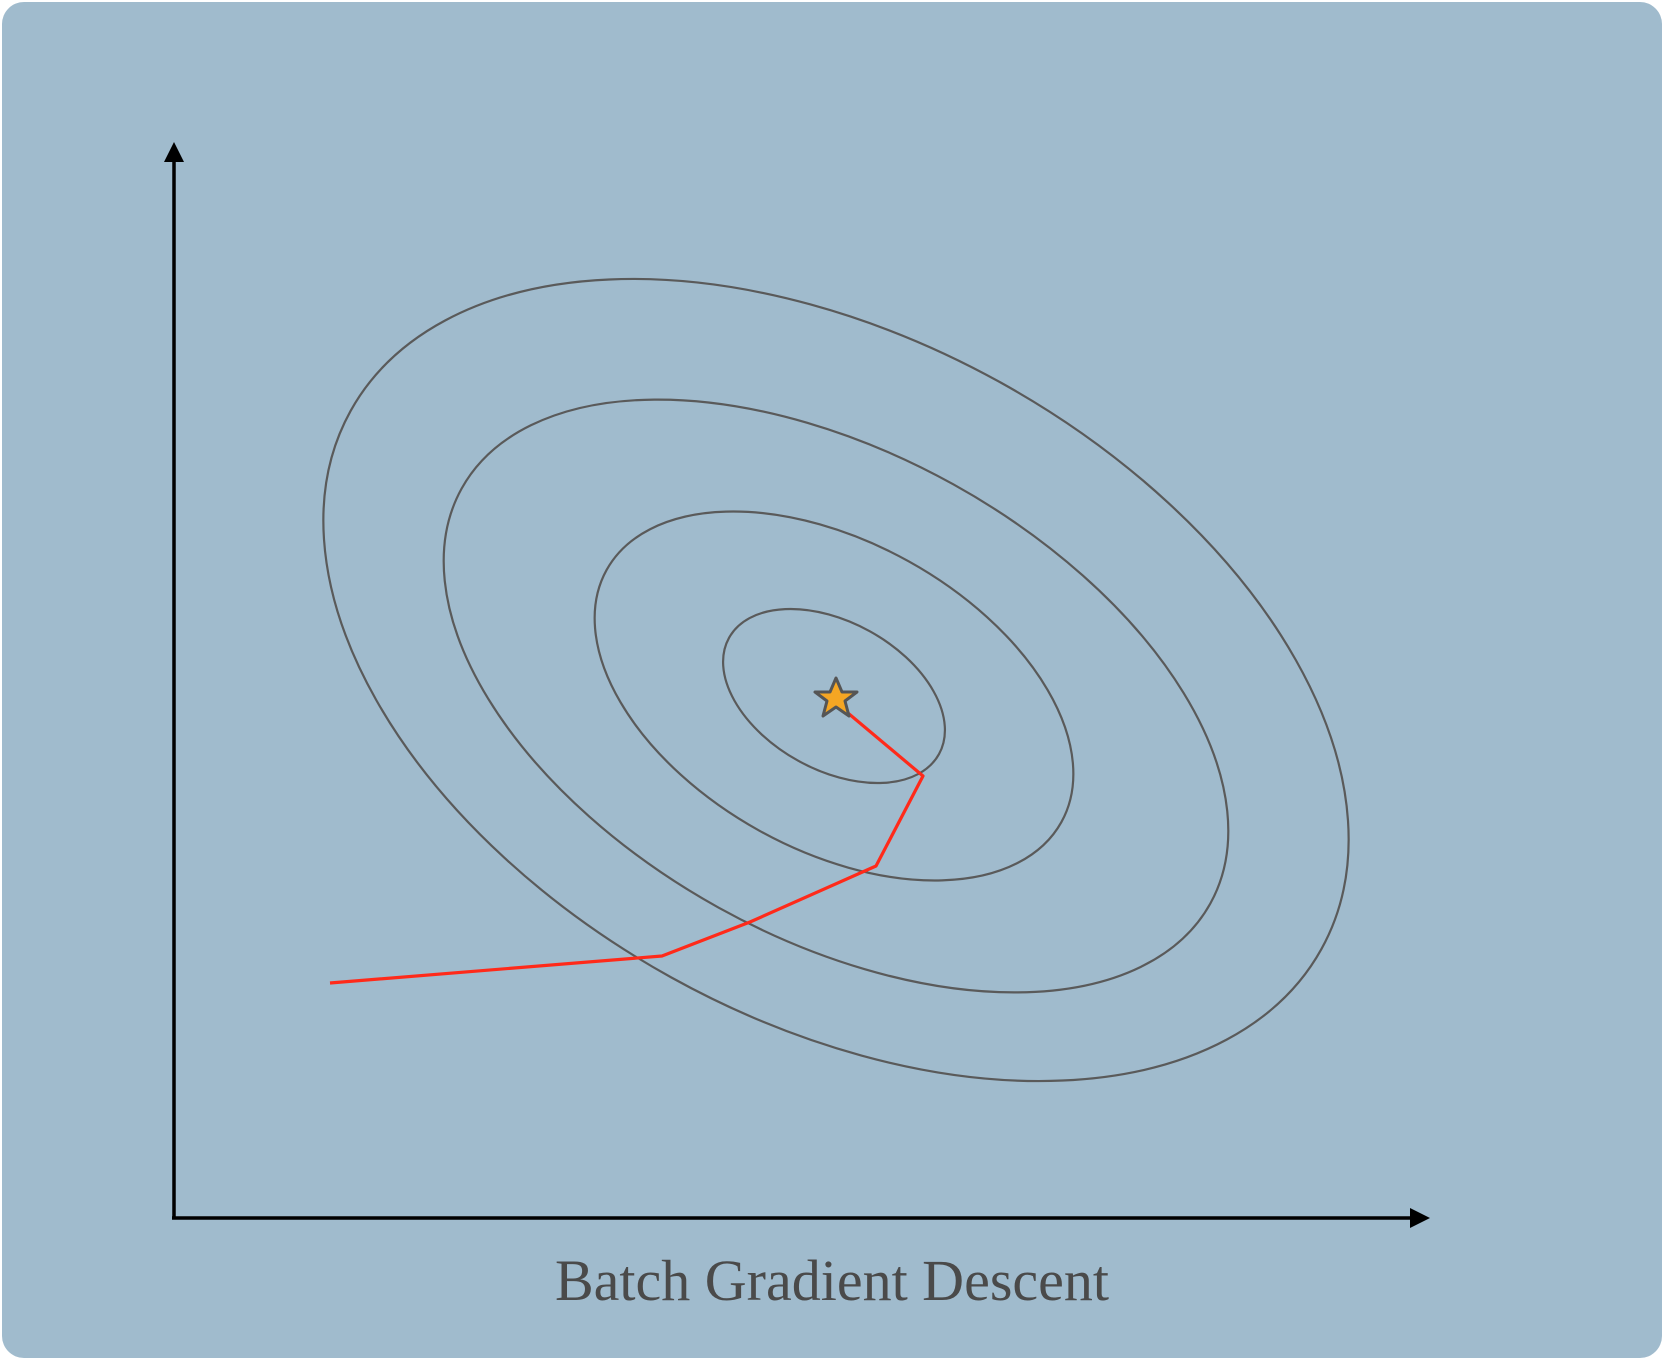 This screenshot has height=1360, width=1664. What do you see at coordinates (174, 152) in the screenshot?
I see `y-axis-arrow-icon` at bounding box center [174, 152].